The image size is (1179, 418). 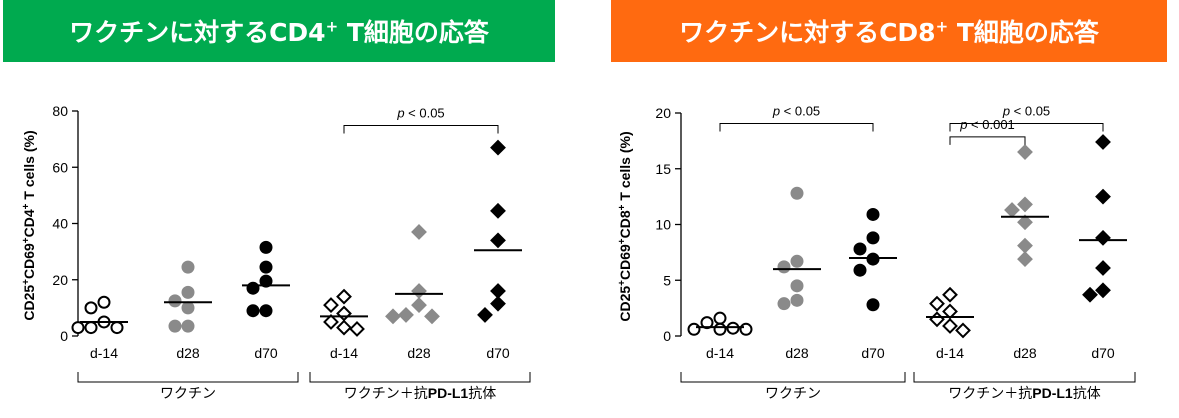 What do you see at coordinates (60, 111) in the screenshot?
I see `cd4-y-tick-label: 80` at bounding box center [60, 111].